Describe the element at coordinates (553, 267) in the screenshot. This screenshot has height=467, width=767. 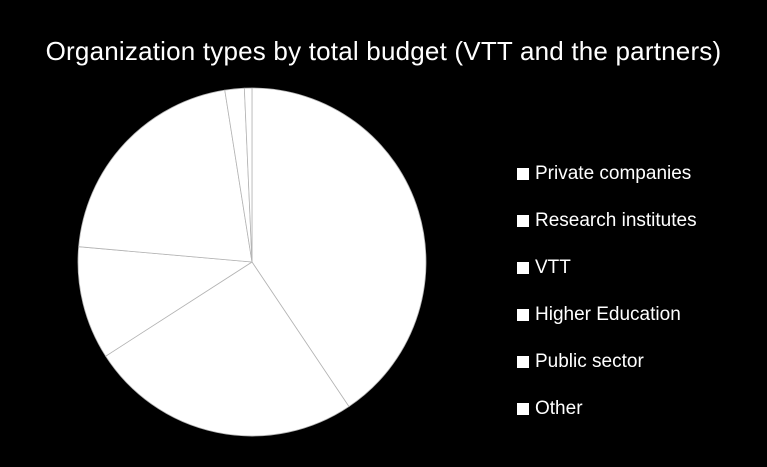
I see `legend-label: VTT` at that location.